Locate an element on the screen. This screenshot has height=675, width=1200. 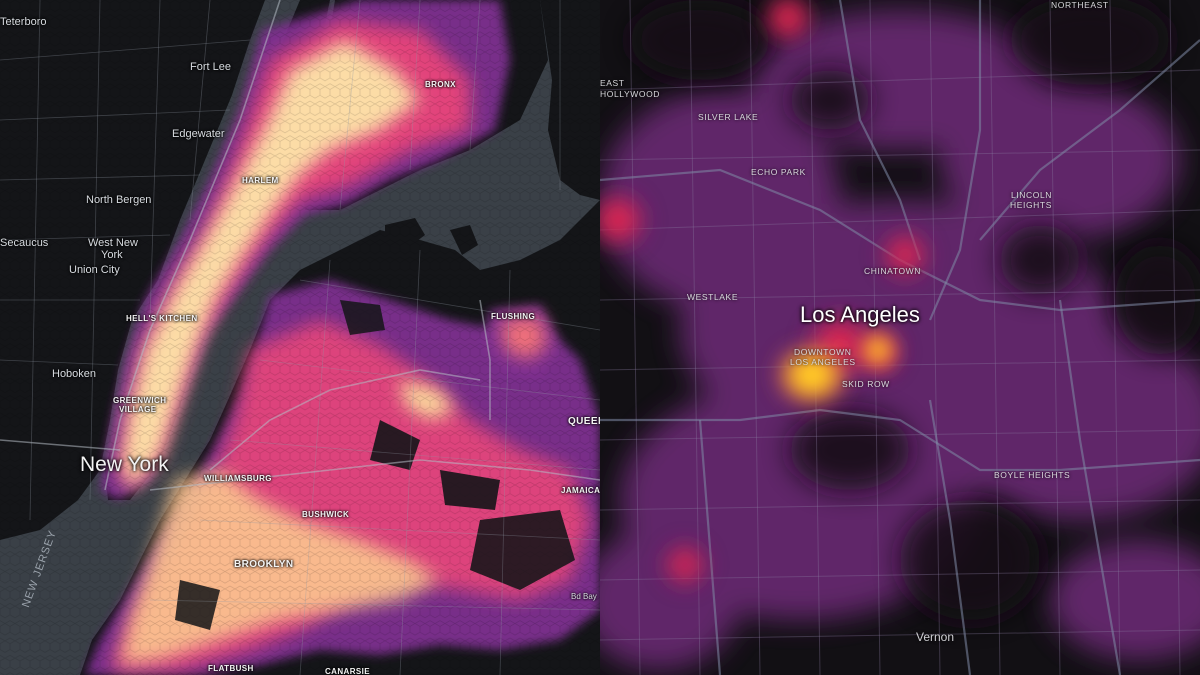
label-silver-lake: SILVER LAKE is located at coordinates (728, 117).